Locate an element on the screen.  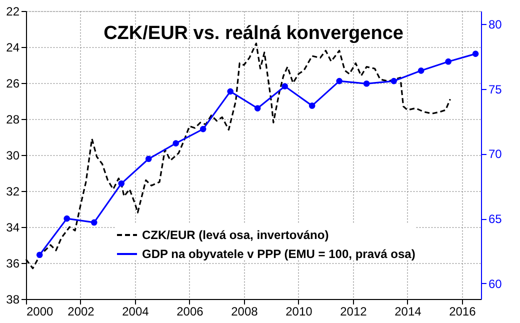
y-tick-label: 30 is located at coordinates (13, 155).